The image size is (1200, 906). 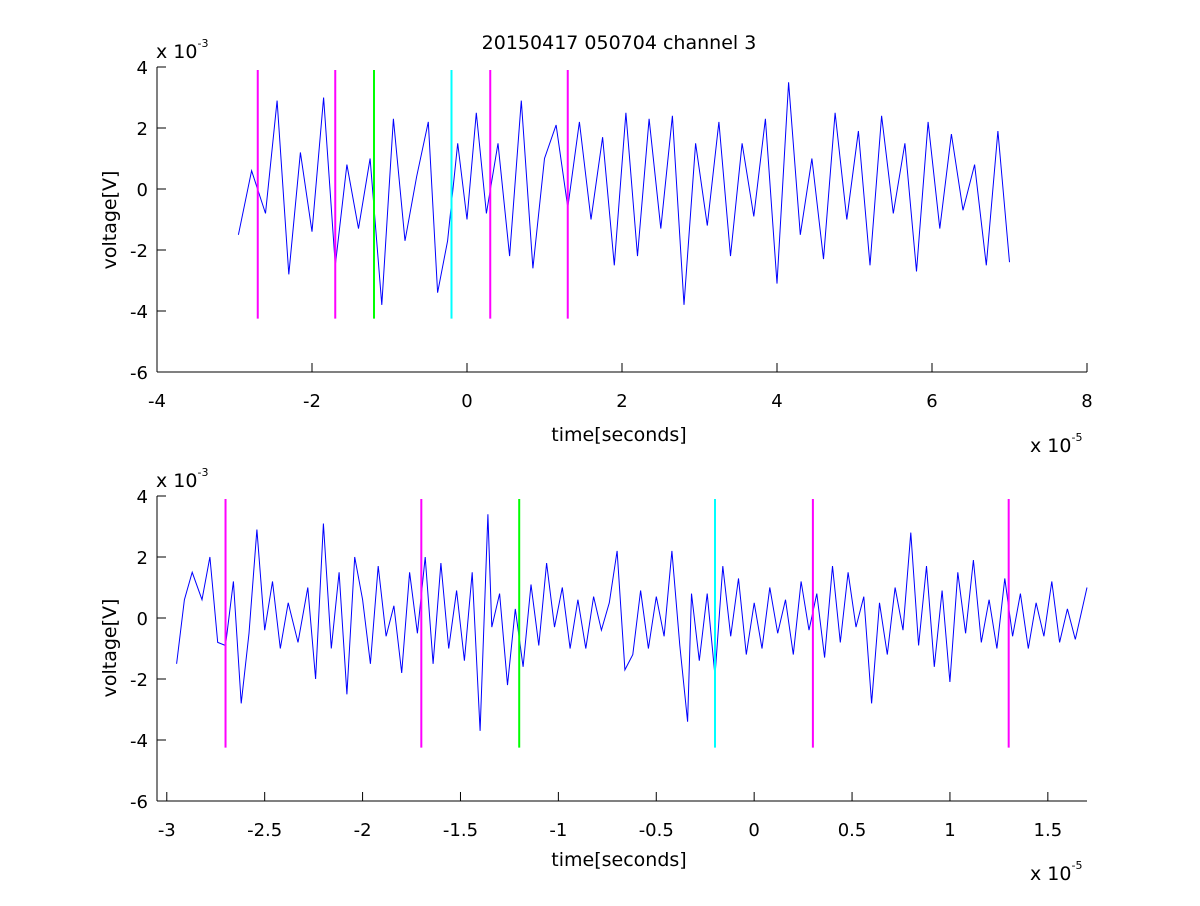 What do you see at coordinates (142, 129) in the screenshot?
I see `top-y-tick-label: 2` at bounding box center [142, 129].